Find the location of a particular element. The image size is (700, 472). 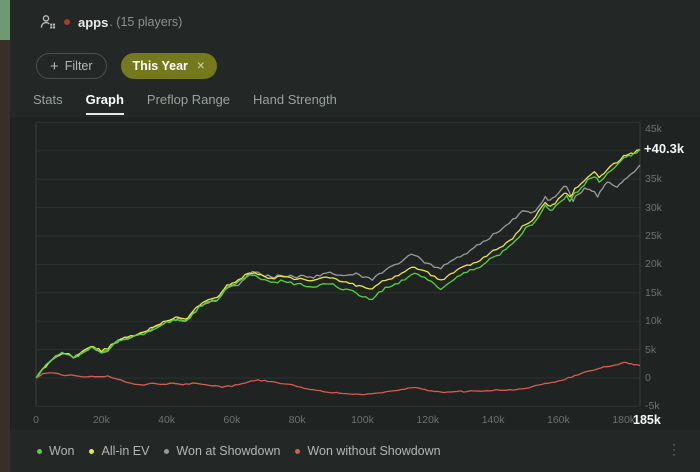

total-hands-label: 185k is located at coordinates (647, 420).